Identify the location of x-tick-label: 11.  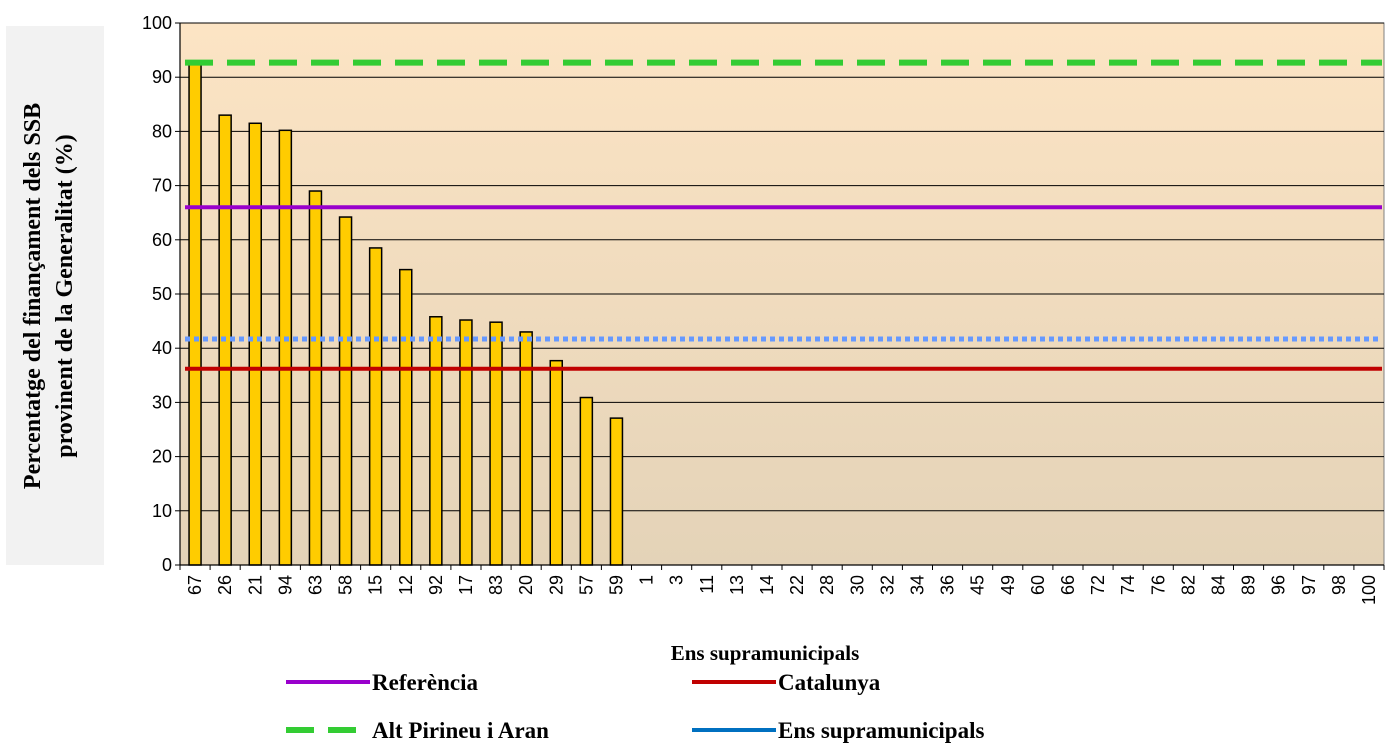
(707, 584).